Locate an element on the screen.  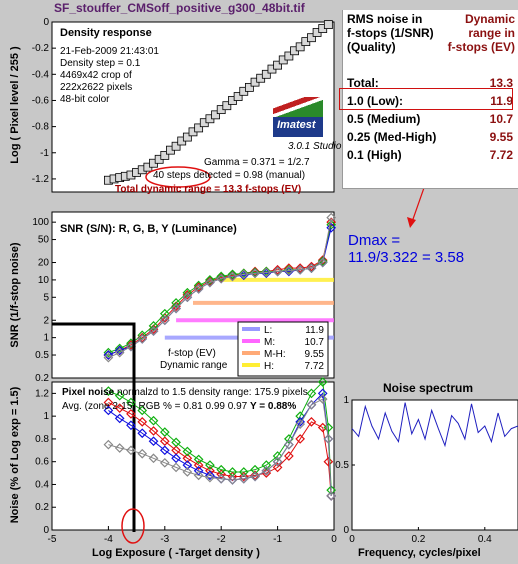
spectrum-ytick-label: 0.5 is located at coordinates (342, 465).